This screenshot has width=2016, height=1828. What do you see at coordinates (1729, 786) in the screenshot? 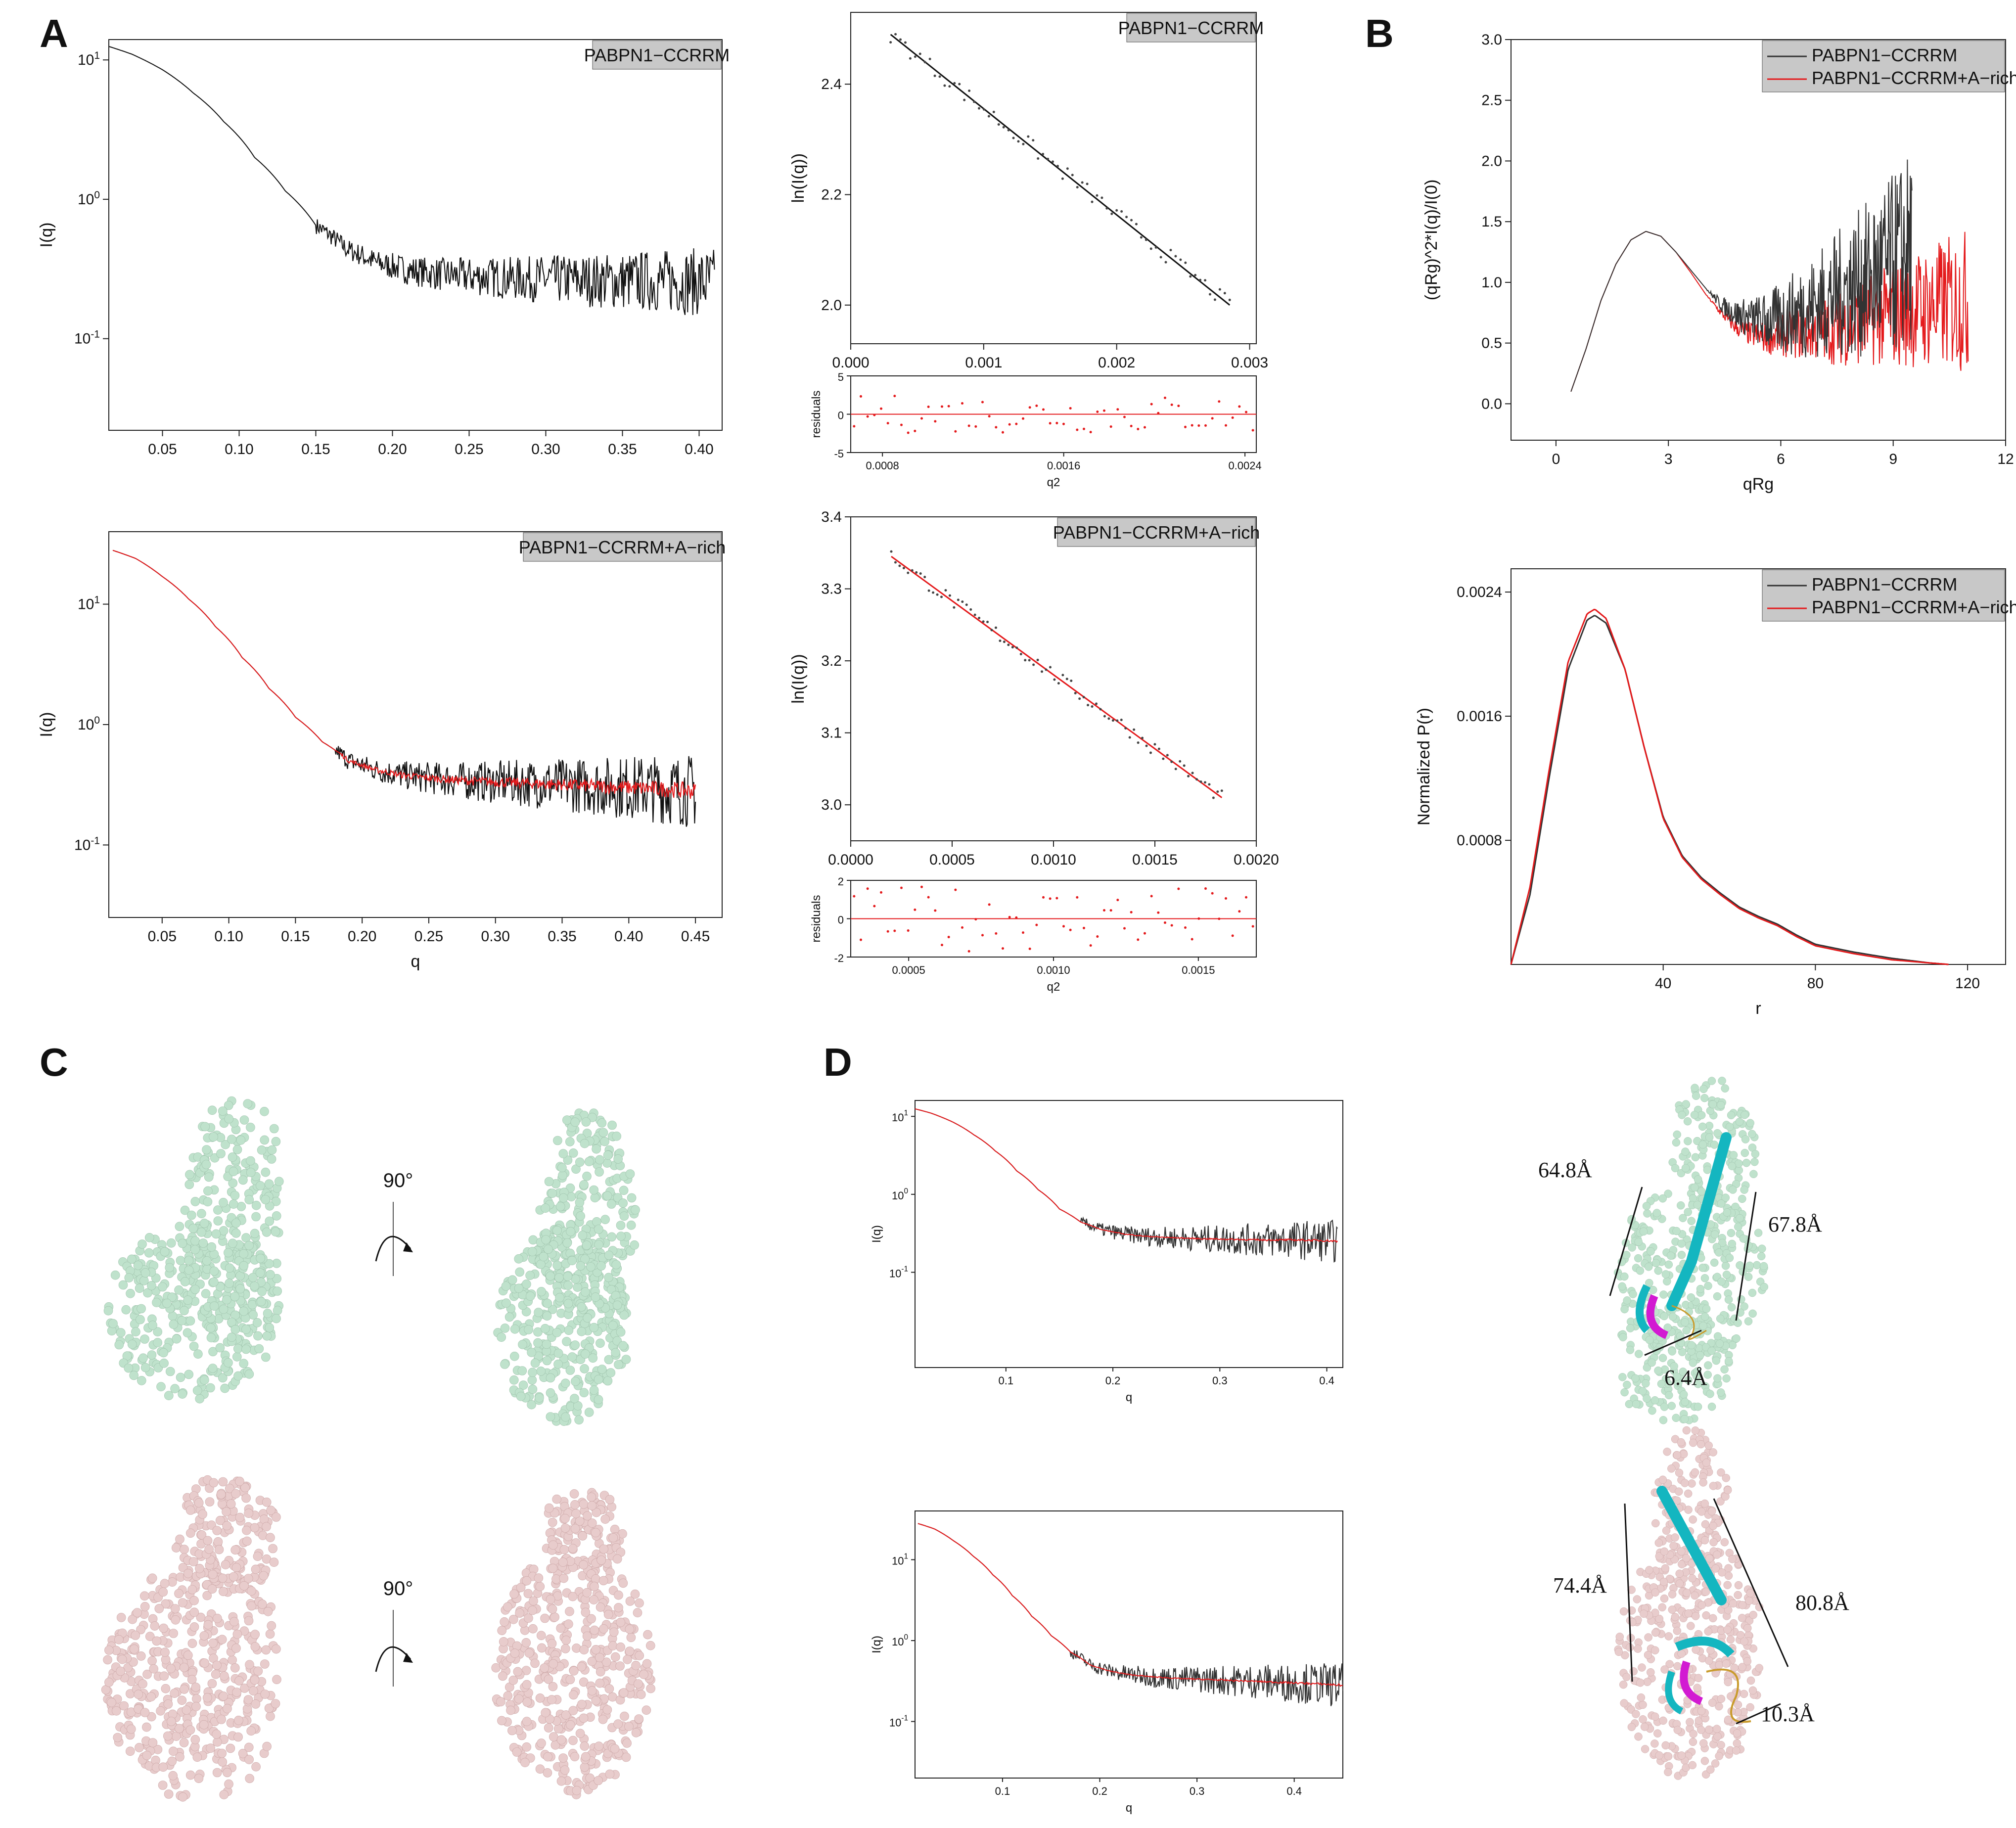
I see `data-line-pabpn1-ccrrm-a-rich` at bounding box center [1729, 786].